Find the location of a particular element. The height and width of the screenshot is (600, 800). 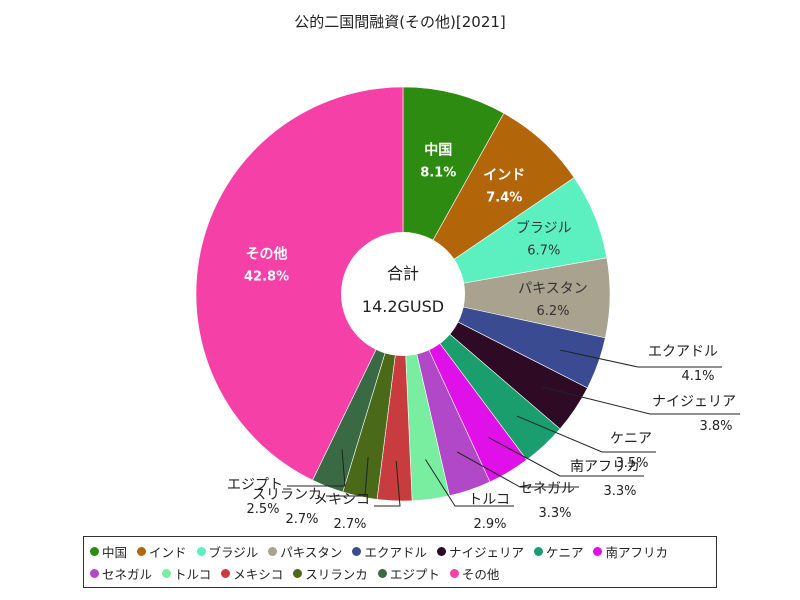

slice-12-label: スリランカ is located at coordinates (287, 495).